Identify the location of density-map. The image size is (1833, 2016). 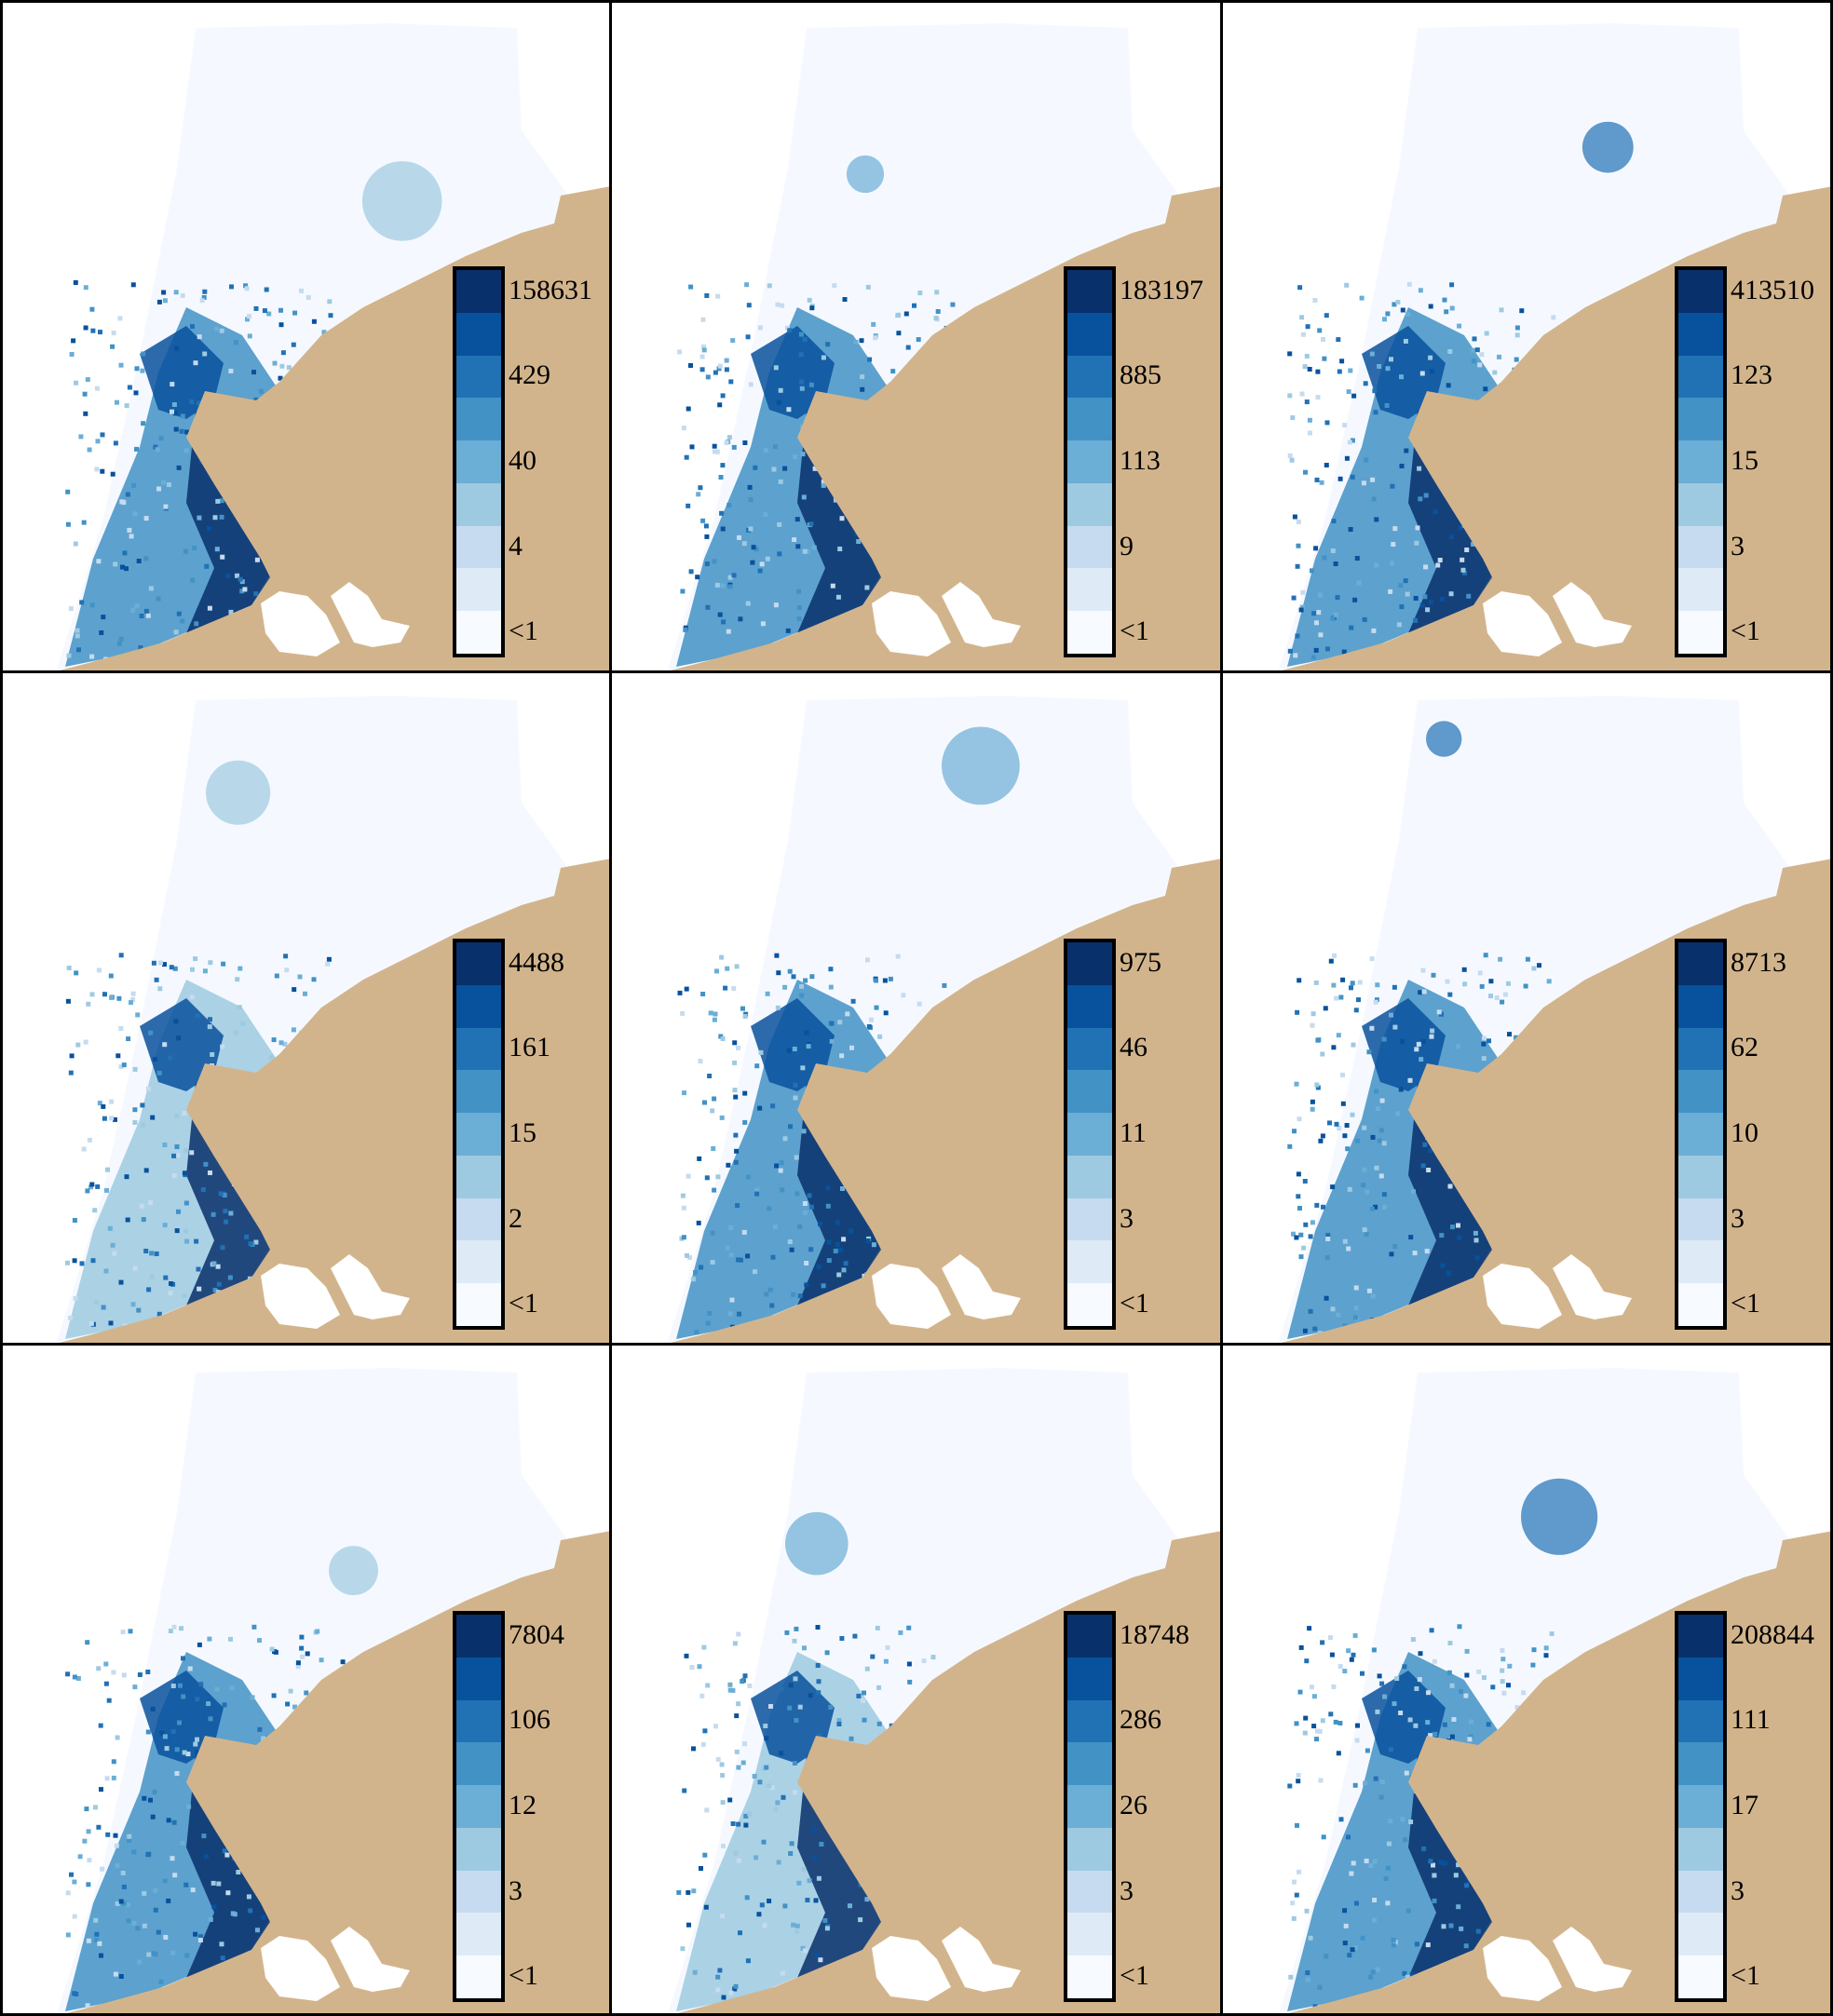
(944, 1020).